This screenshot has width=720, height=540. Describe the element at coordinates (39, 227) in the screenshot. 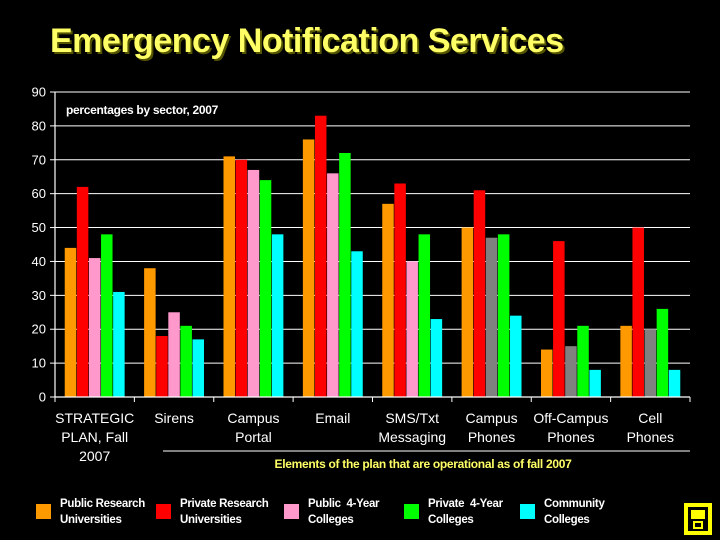

I see `y-tick-label: 50` at that location.